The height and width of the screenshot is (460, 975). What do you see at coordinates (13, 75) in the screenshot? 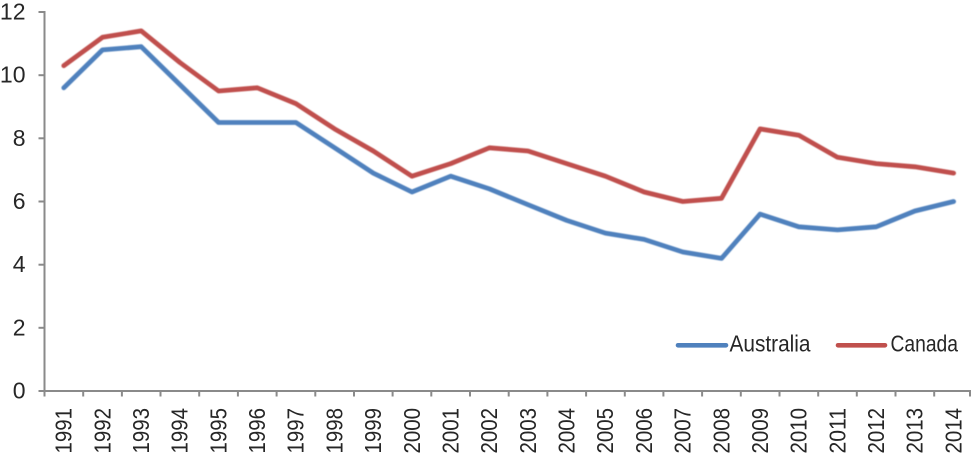
I see `svg-text: 10` at bounding box center [13, 75].